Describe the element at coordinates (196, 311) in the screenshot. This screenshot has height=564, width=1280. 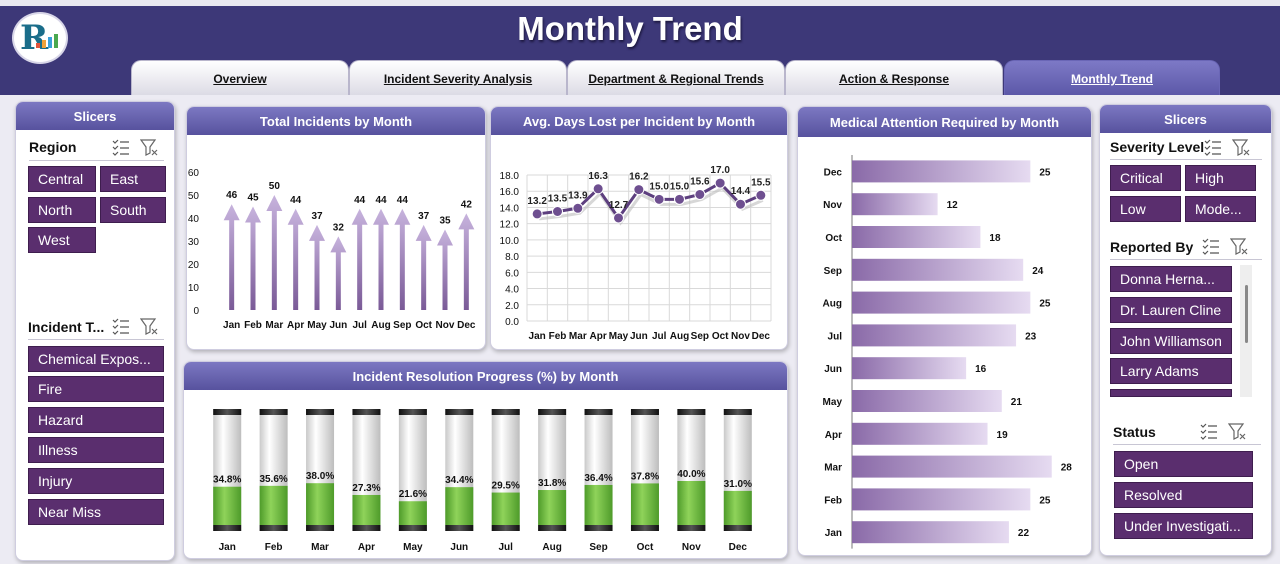
I see `y-tick-label: 0` at that location.